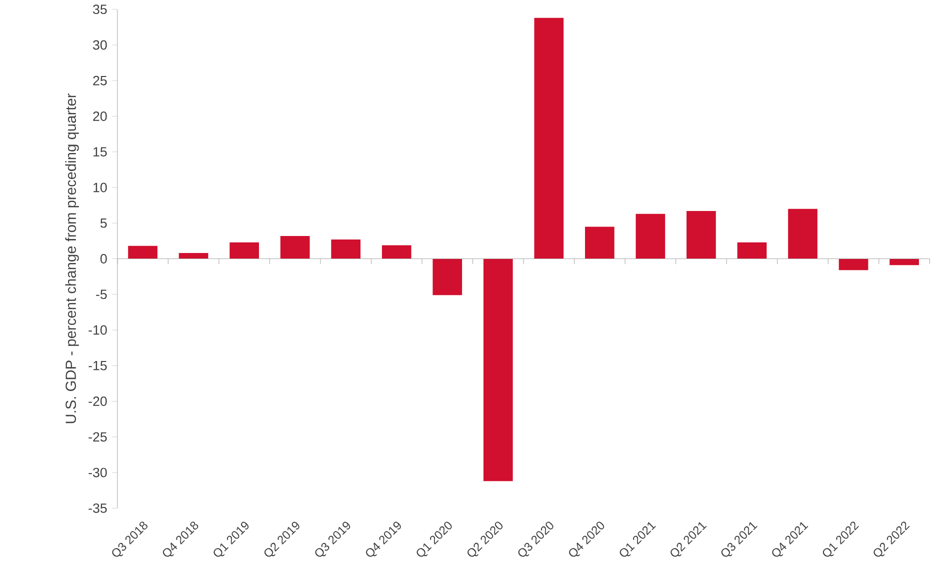 The height and width of the screenshot is (575, 943). Describe the element at coordinates (103, 259) in the screenshot. I see `y-tick-label: 0` at that location.